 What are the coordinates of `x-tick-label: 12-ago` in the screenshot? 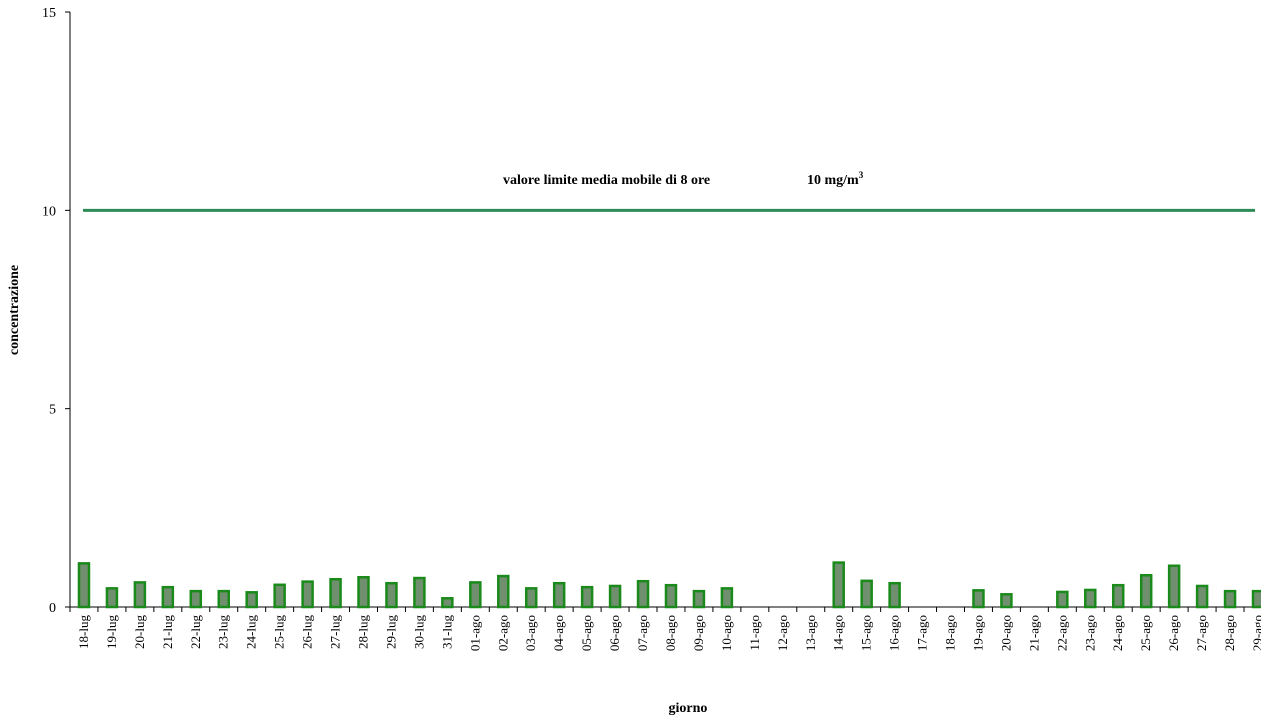 It's located at (782, 633).